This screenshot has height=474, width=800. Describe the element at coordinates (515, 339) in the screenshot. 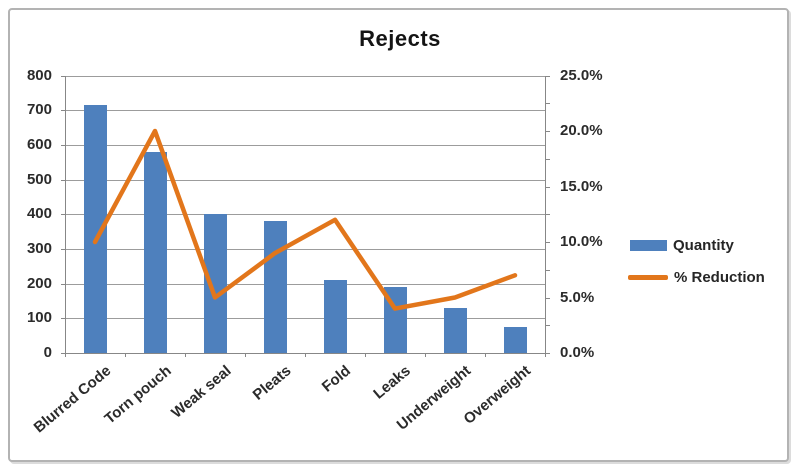

I see `bar-overweight` at that location.